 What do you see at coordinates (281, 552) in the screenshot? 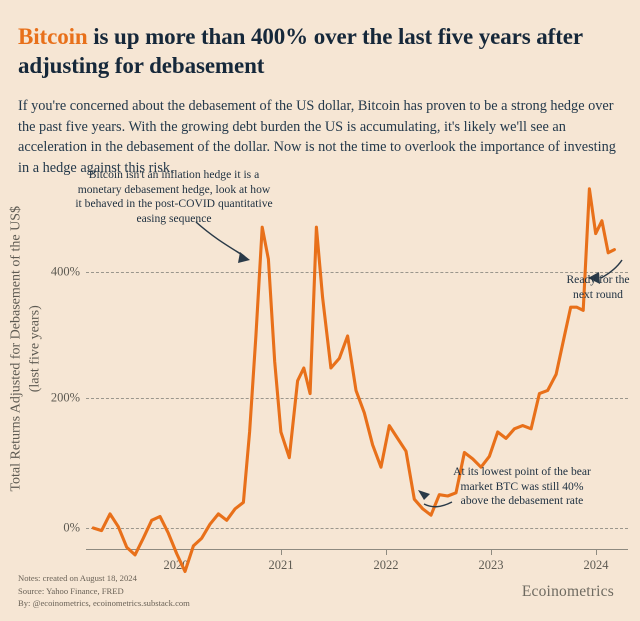
I see `x-tick-mark-2021` at bounding box center [281, 552].